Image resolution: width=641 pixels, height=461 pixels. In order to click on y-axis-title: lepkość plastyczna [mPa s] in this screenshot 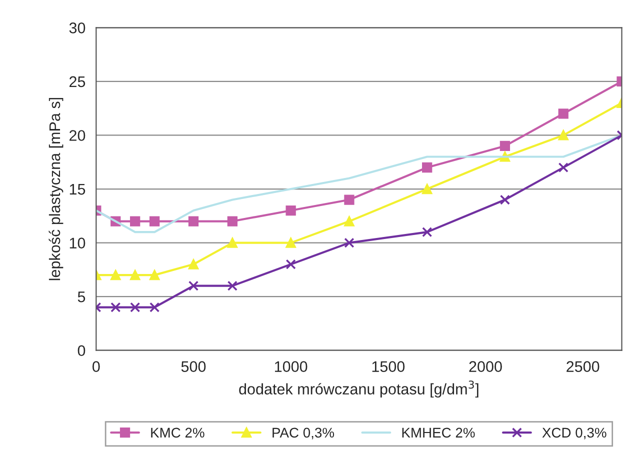, I will do `click(56, 189)`.